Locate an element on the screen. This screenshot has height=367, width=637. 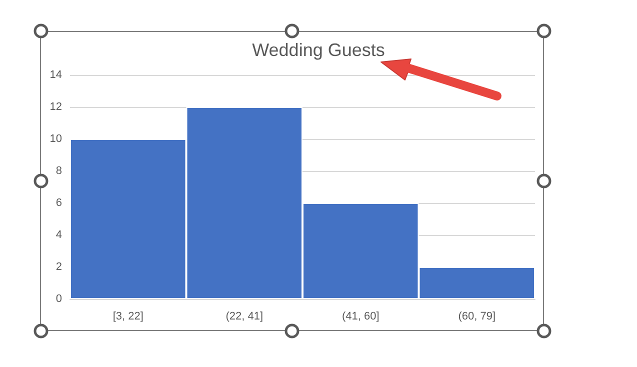
y-tick-label: 12 is located at coordinates (56, 107).